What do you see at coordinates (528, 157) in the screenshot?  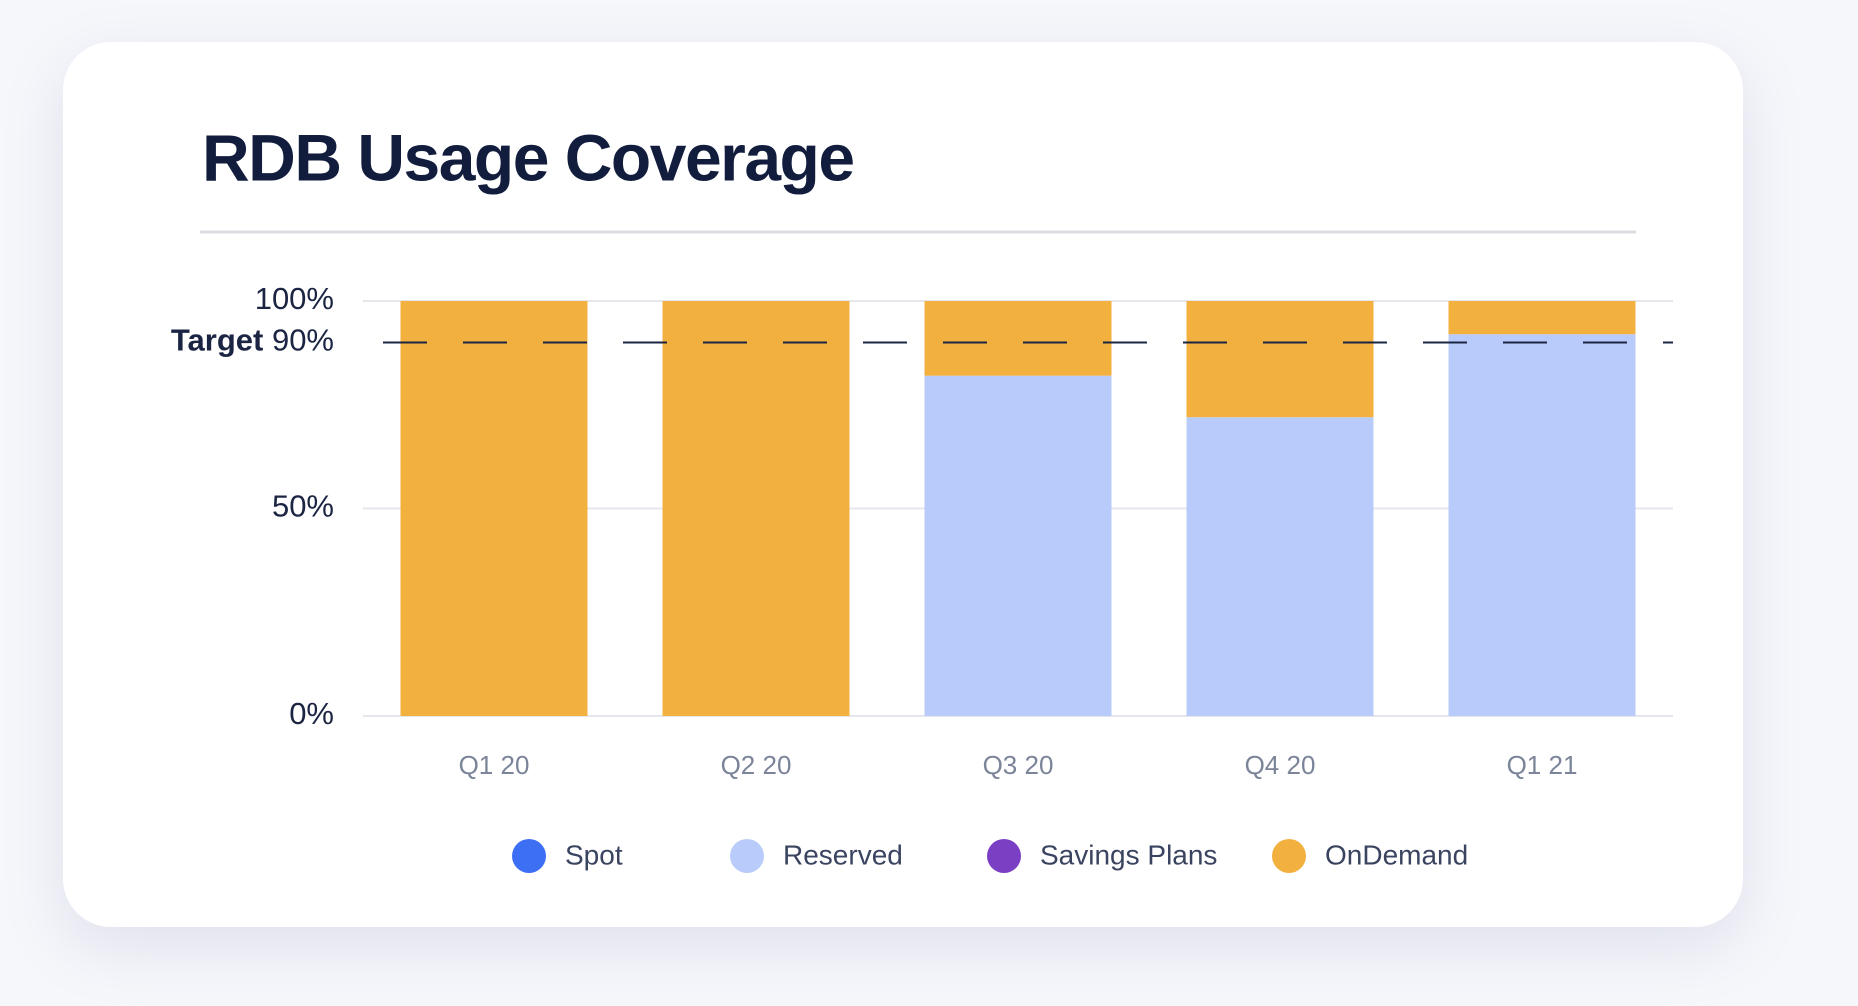 I see `chart-title: RDB Usage Coverage` at bounding box center [528, 157].